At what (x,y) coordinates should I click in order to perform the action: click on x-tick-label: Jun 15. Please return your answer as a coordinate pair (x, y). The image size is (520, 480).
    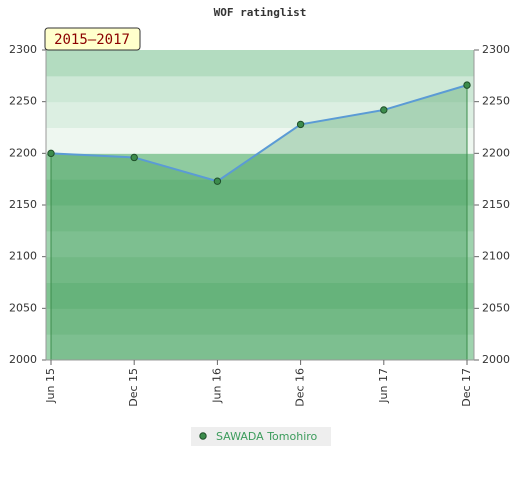
    Looking at the image, I should click on (50, 386).